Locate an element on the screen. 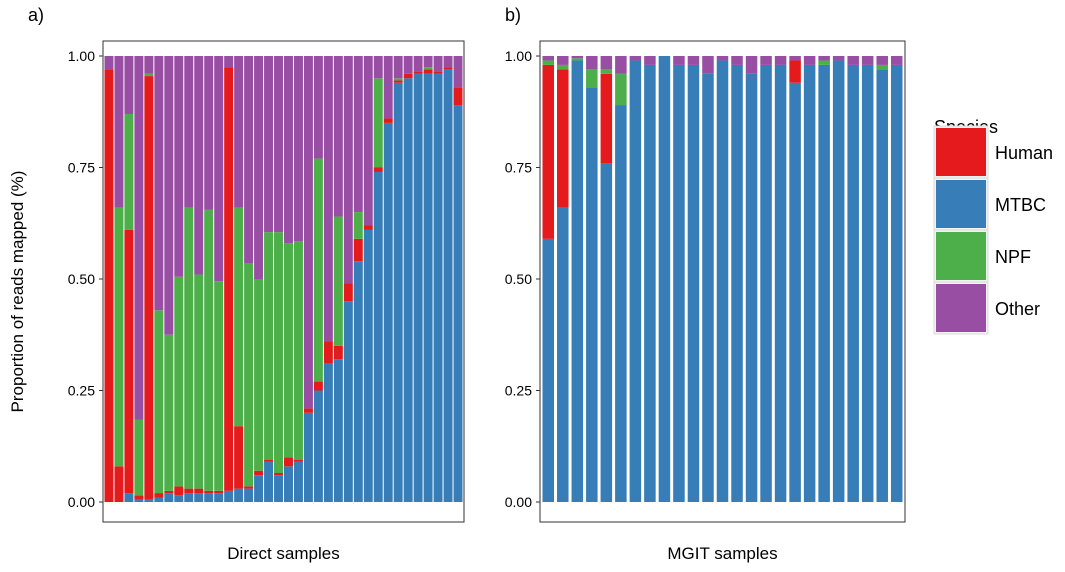 This screenshot has height=572, width=1065. legend-label: MTBC is located at coordinates (1020, 205).